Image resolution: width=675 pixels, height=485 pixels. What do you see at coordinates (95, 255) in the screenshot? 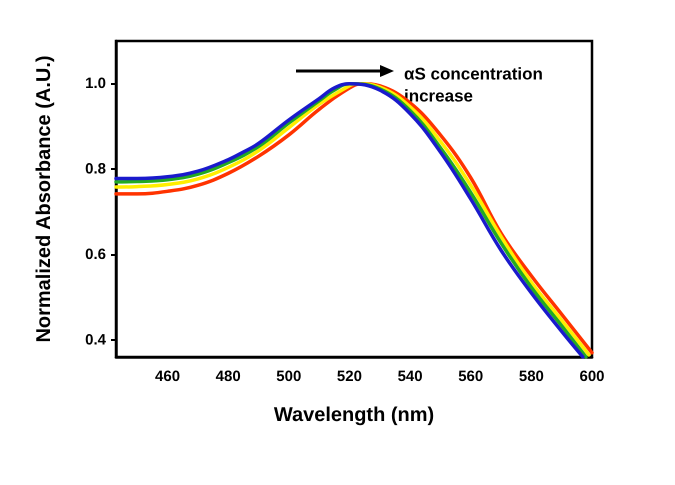
I see `y-tick-label: 0.6` at bounding box center [95, 255].